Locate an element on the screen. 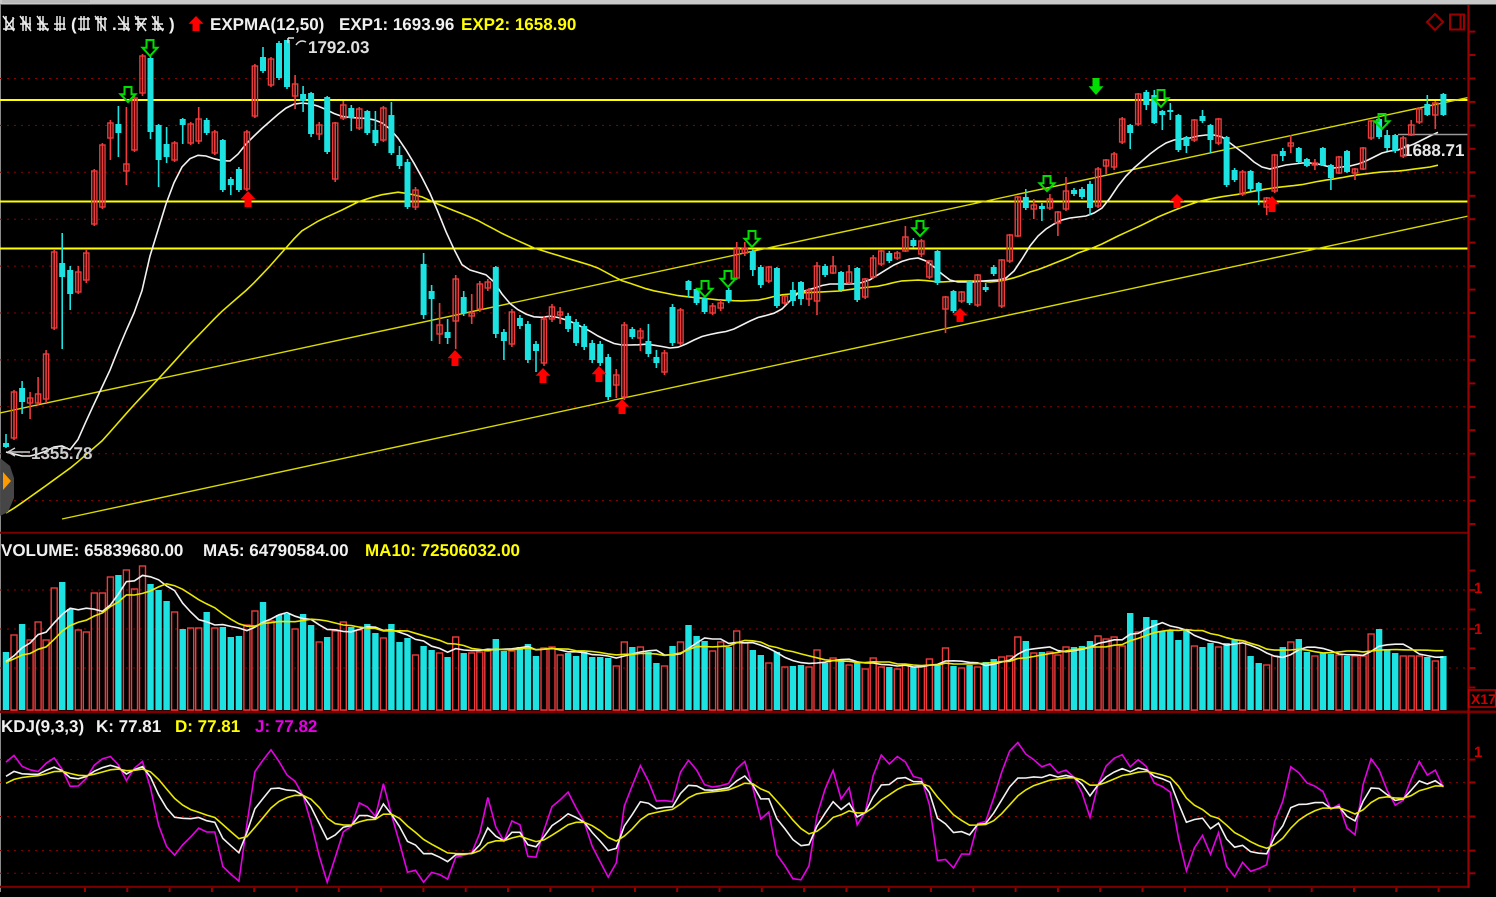  svg-text: J: 77.82 is located at coordinates (286, 726).